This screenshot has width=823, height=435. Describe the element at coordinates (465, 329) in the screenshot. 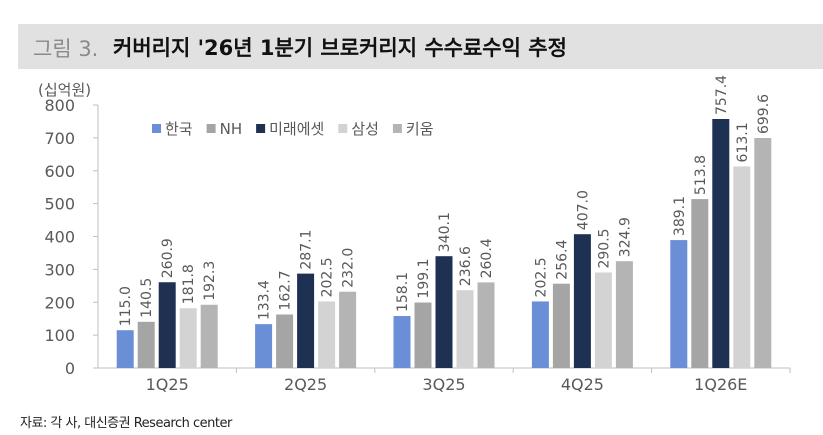

I see `bar-삼성-3Q25` at that location.